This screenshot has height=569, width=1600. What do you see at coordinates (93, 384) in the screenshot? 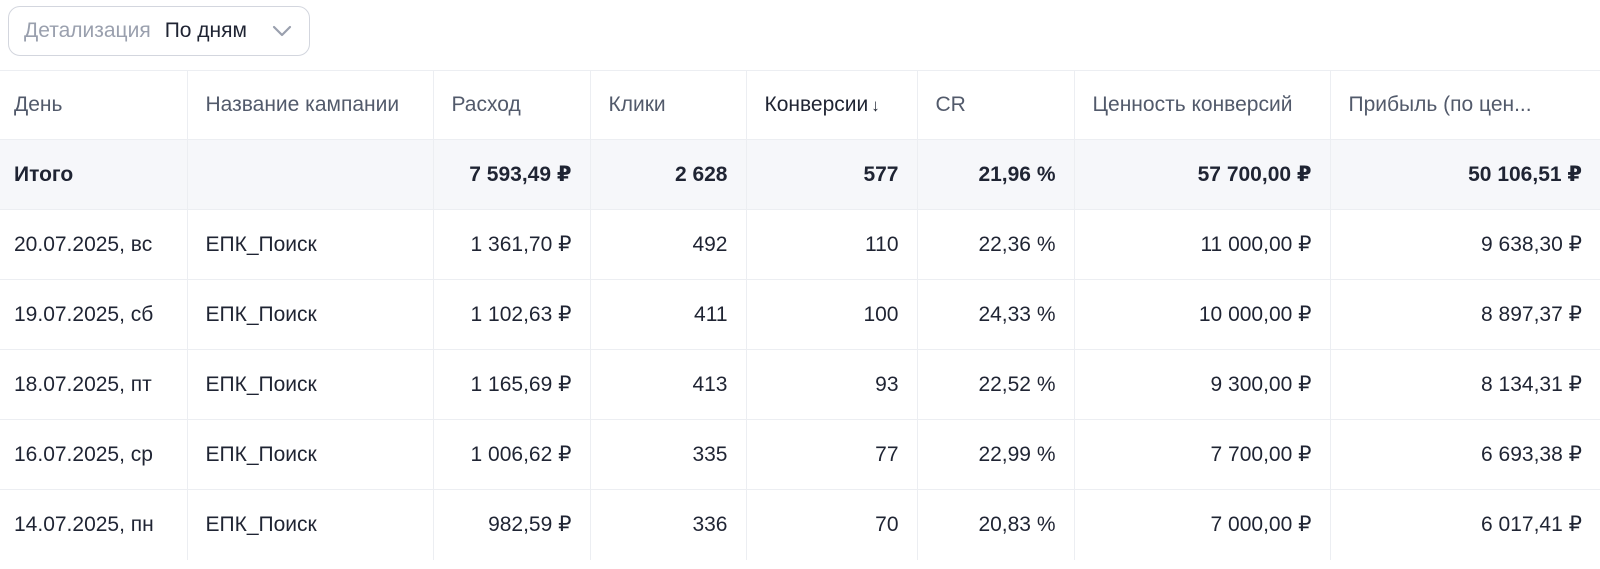
I see `cell-day: 18.07.2025, пт` at bounding box center [93, 384].